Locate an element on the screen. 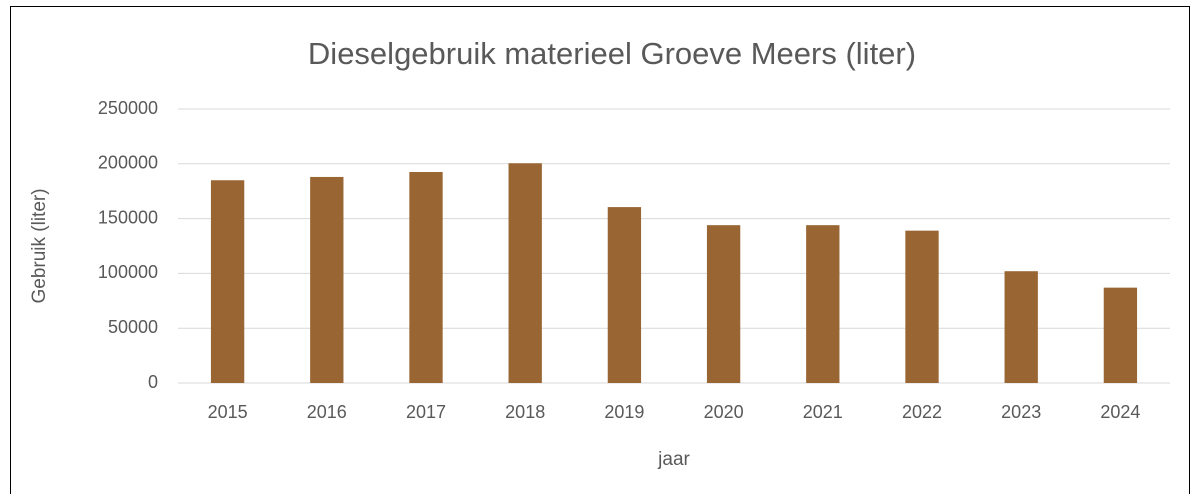 The height and width of the screenshot is (494, 1200). x-tick-label: 2017 is located at coordinates (426, 412).